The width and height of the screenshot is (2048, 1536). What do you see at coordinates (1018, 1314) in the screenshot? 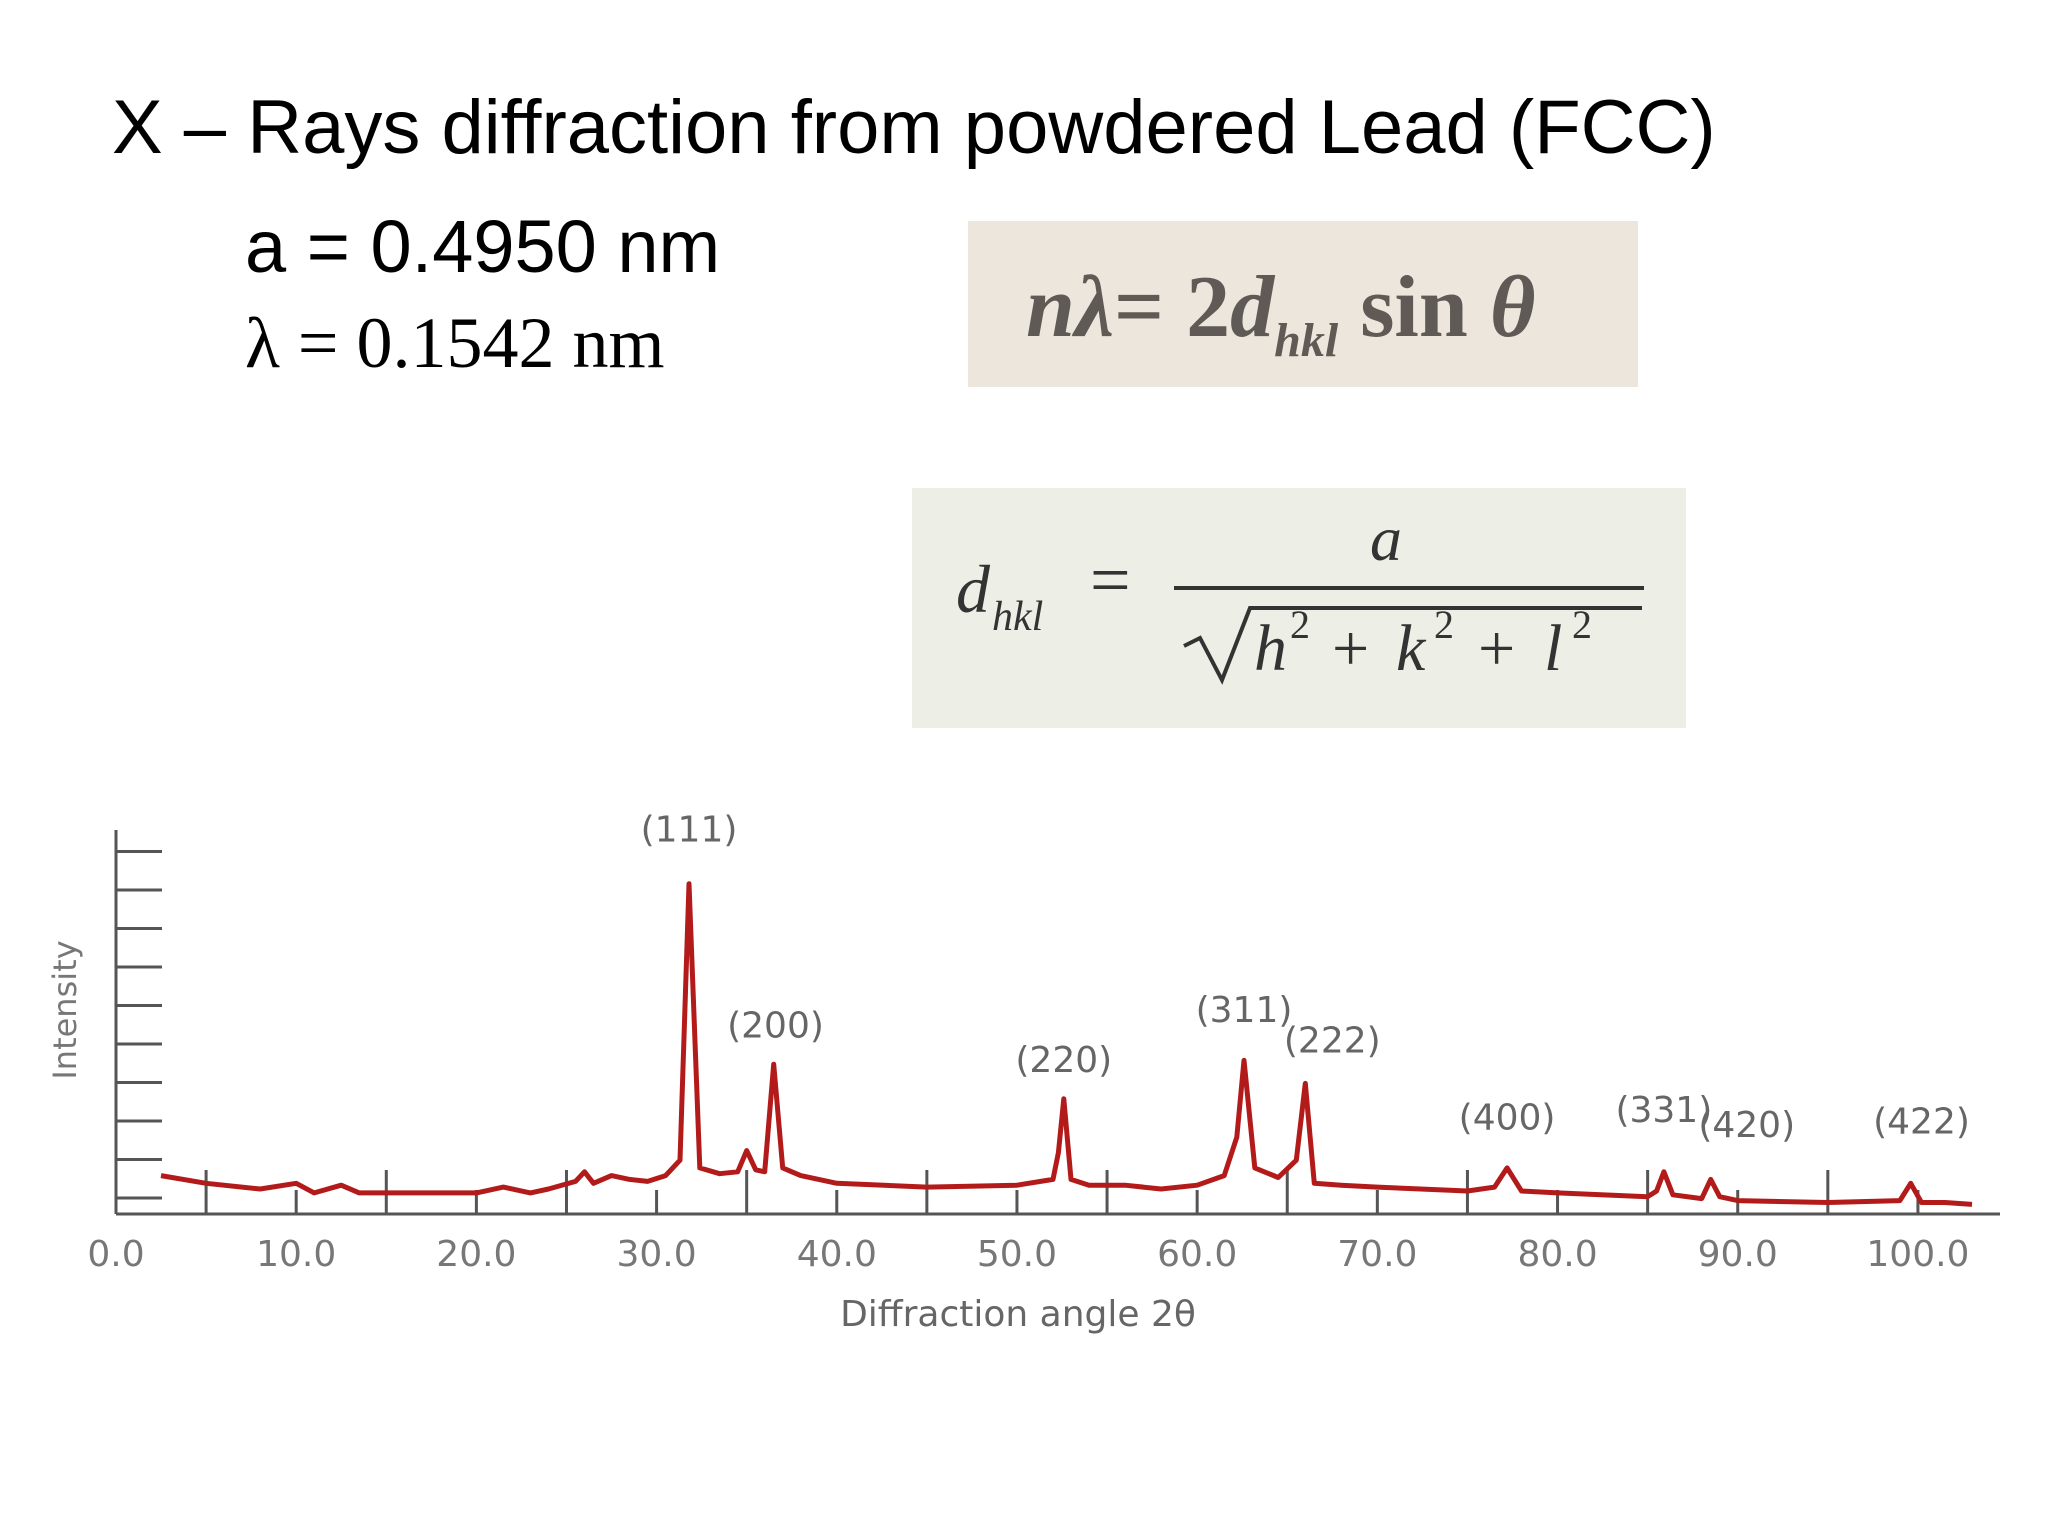
I see `x-axis-label: Diffraction angle 2θ` at bounding box center [1018, 1314].